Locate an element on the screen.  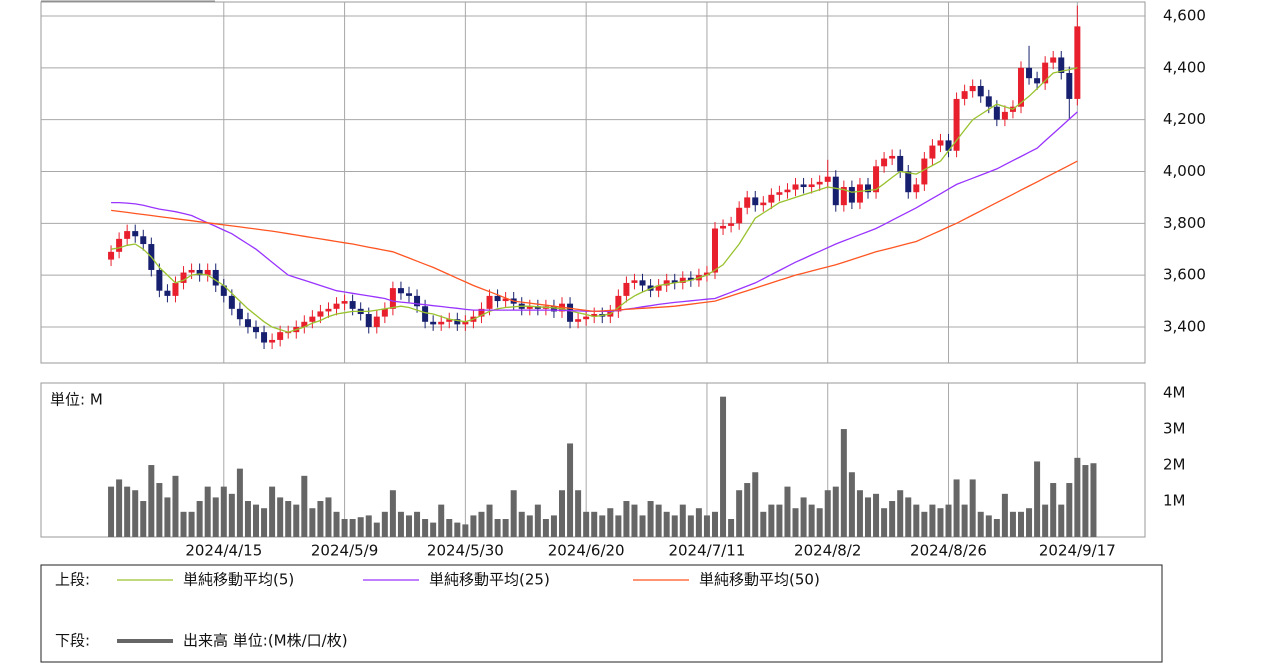
legend-label: 単純移動平均(50) is located at coordinates (759, 580).